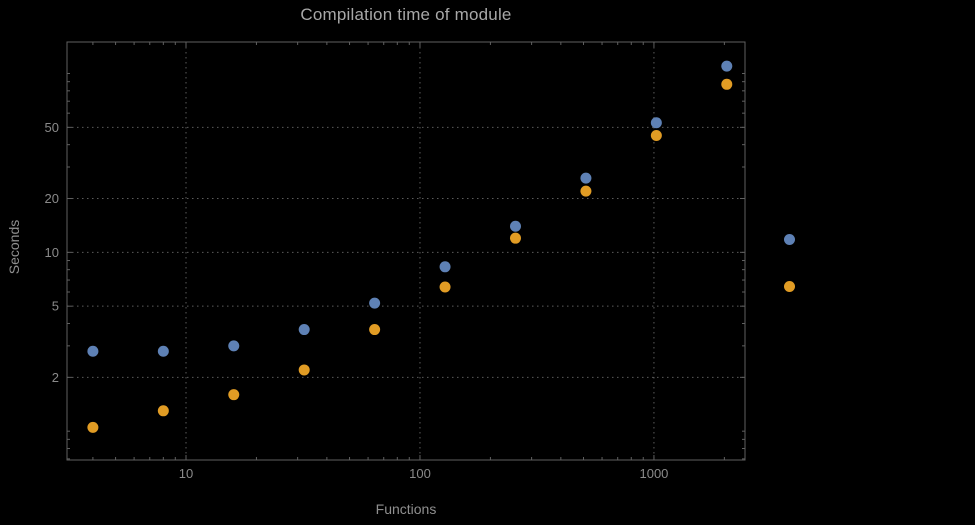 The image size is (975, 525). Describe the element at coordinates (14, 247) in the screenshot. I see `y-axis-label: Seconds` at that location.